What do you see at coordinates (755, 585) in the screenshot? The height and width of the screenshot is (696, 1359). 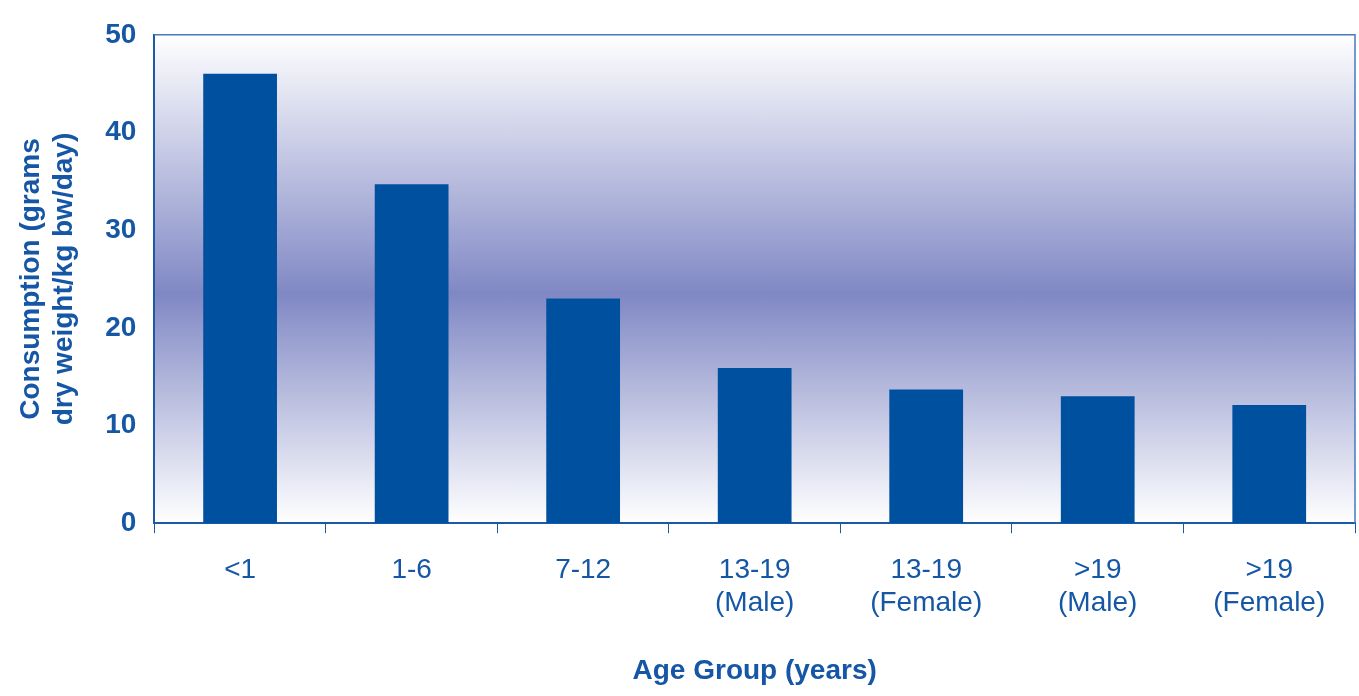 I see `x-tick-label: 13-19 (Male)` at bounding box center [755, 585].